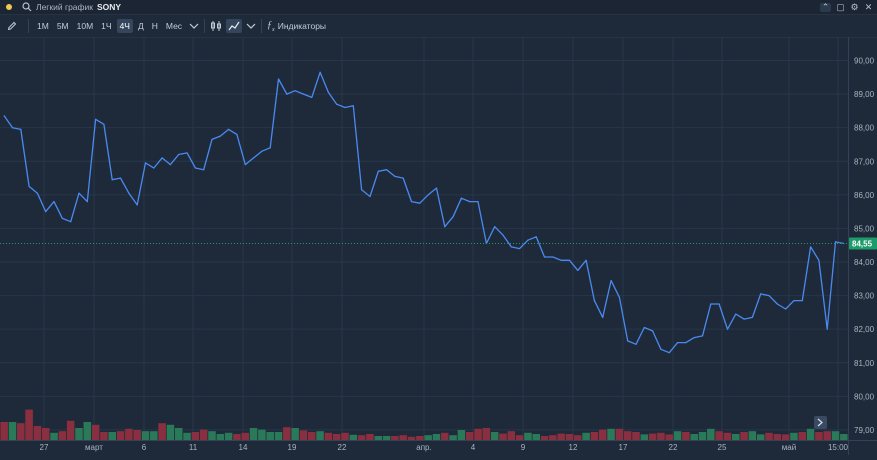  What do you see at coordinates (840, 6) in the screenshot?
I see `square-icon: ▢` at bounding box center [840, 6].